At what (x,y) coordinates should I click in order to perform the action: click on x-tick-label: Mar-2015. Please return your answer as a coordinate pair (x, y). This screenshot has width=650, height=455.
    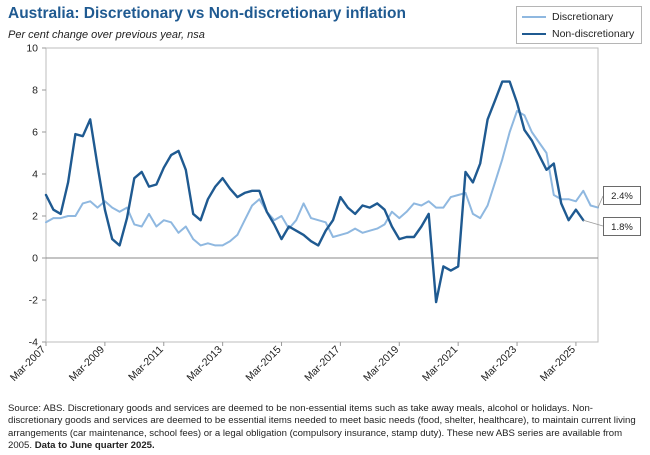
    Looking at the image, I should click on (263, 364).